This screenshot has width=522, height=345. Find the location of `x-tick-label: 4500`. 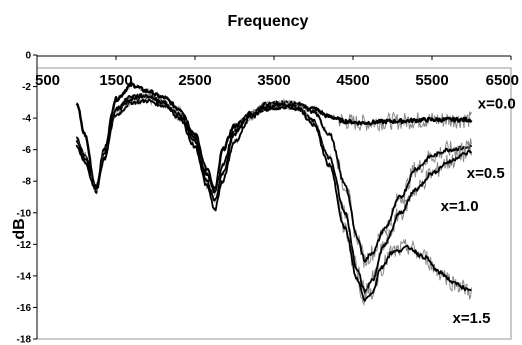

x-tick-label: 4500 is located at coordinates (352, 80).